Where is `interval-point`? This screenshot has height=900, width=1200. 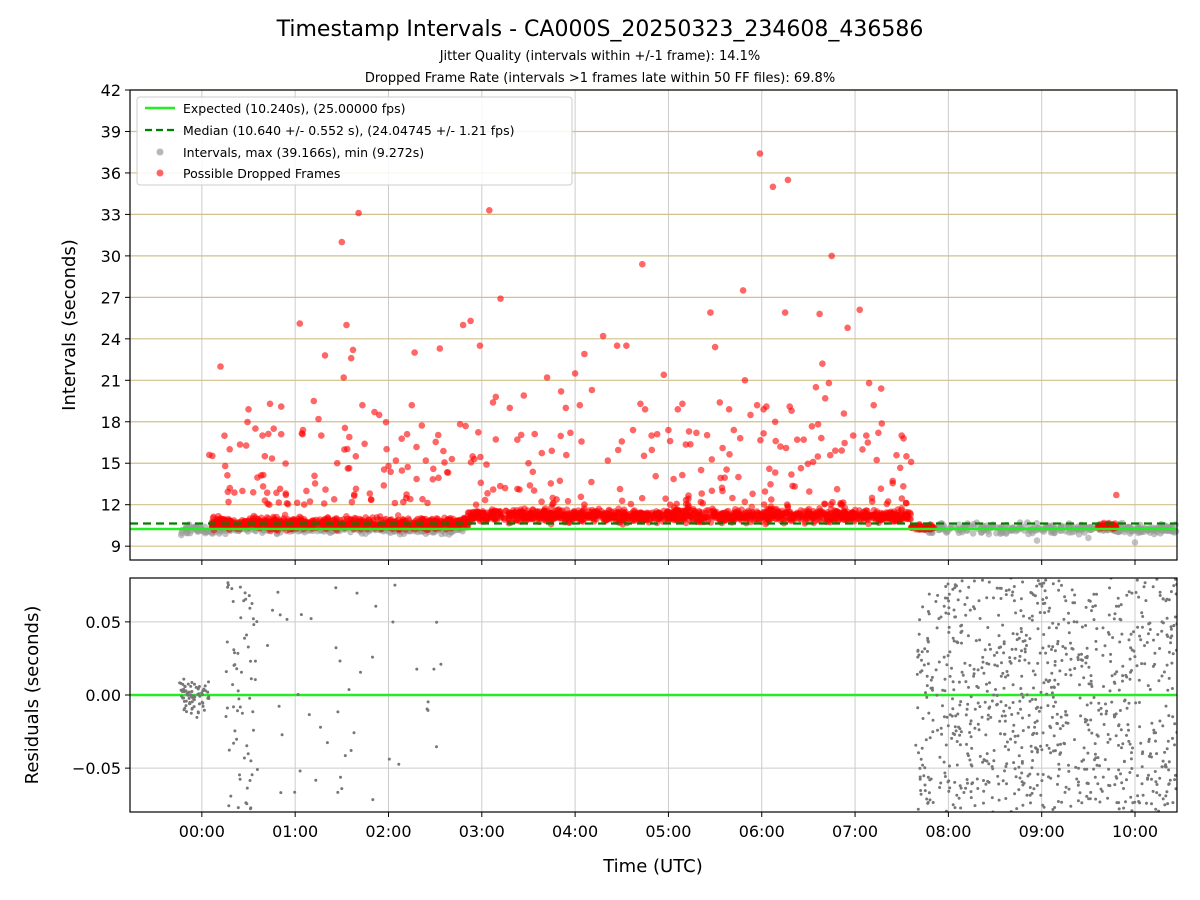
interval-point is located at coordinates (1175, 524).